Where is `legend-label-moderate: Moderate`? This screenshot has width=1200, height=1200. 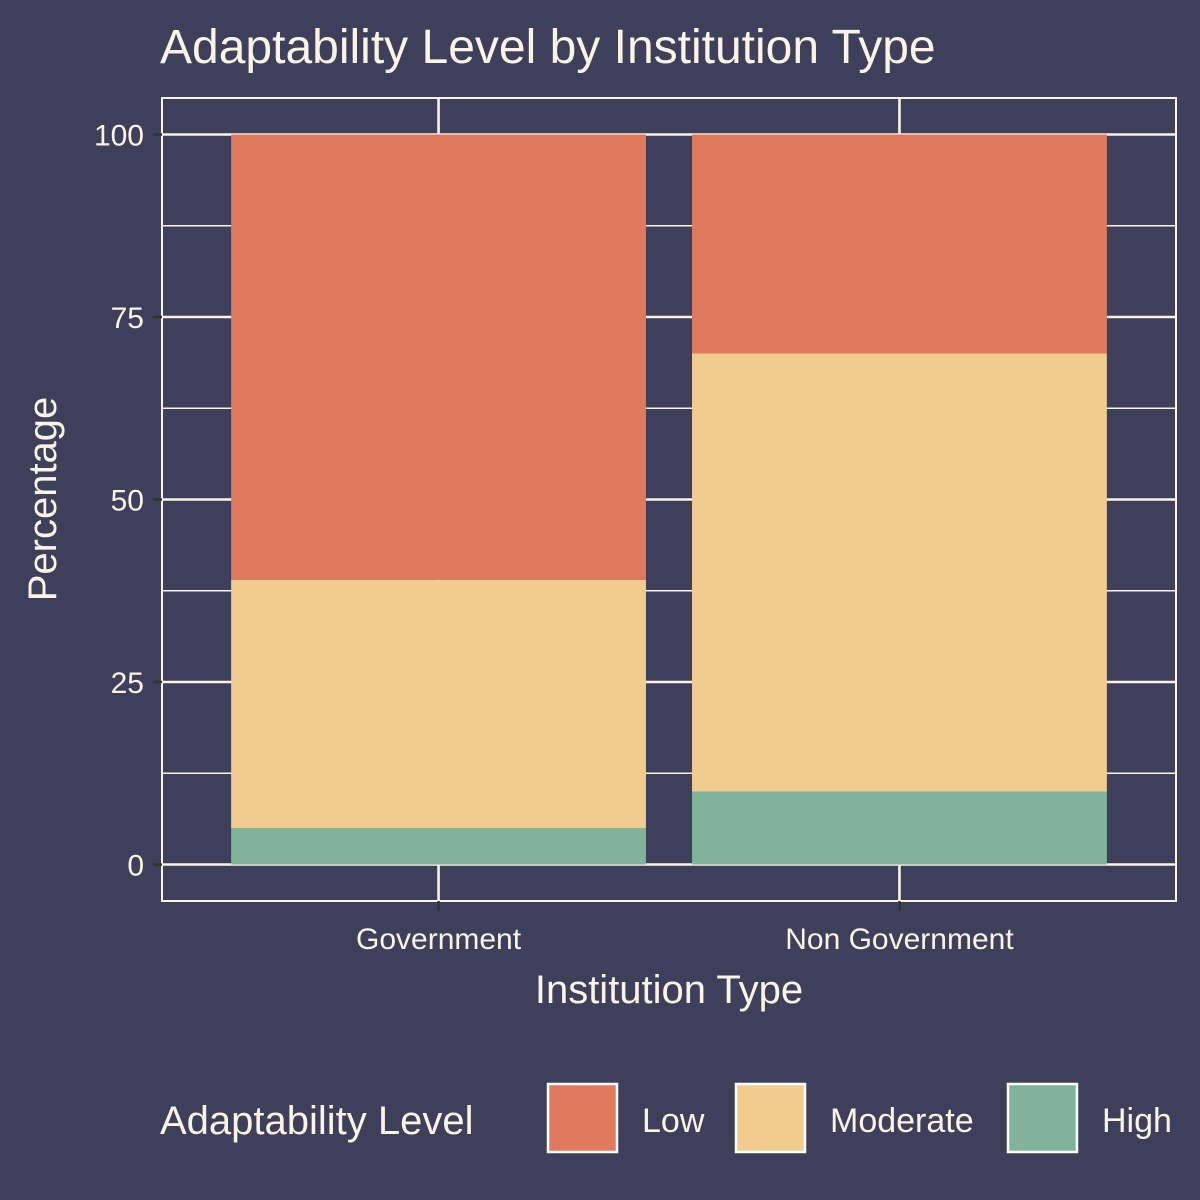 legend-label-moderate: Moderate is located at coordinates (902, 1121).